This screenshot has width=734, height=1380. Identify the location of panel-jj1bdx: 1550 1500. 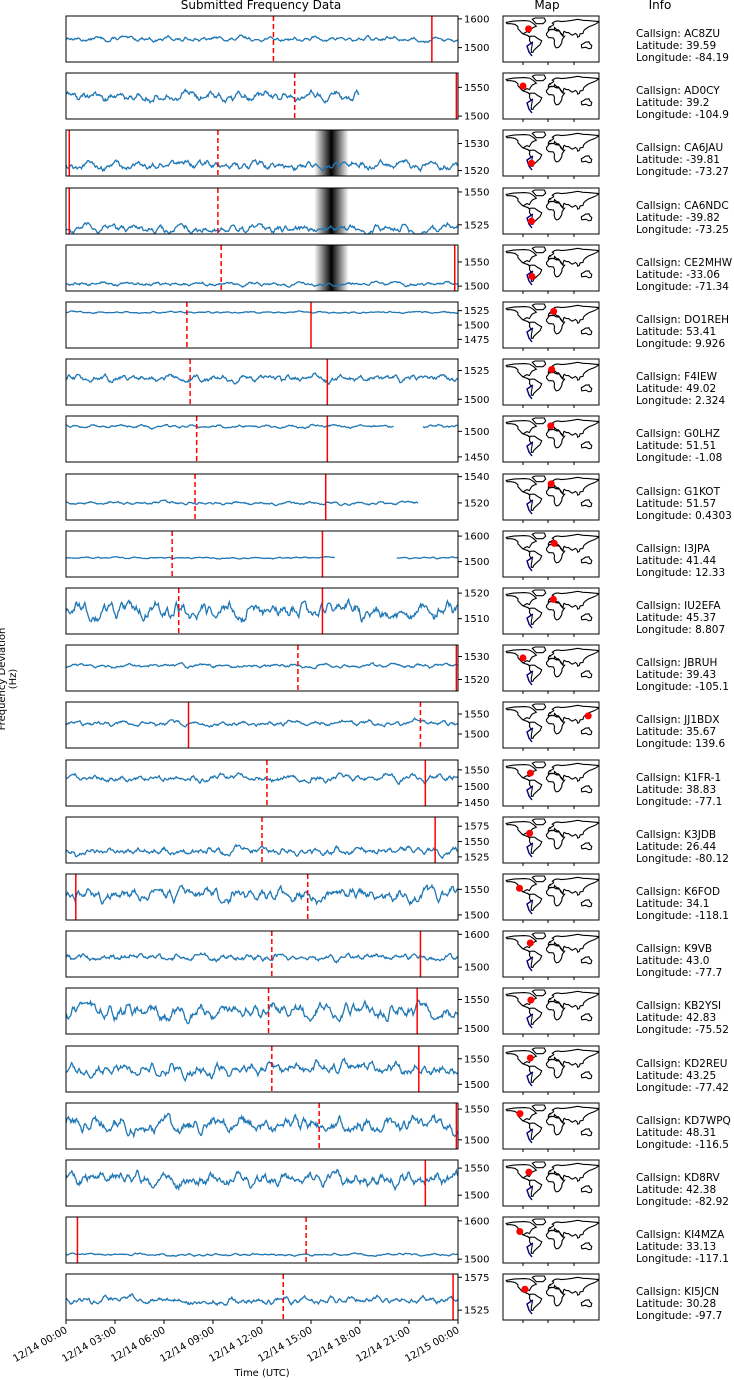
(332, 726).